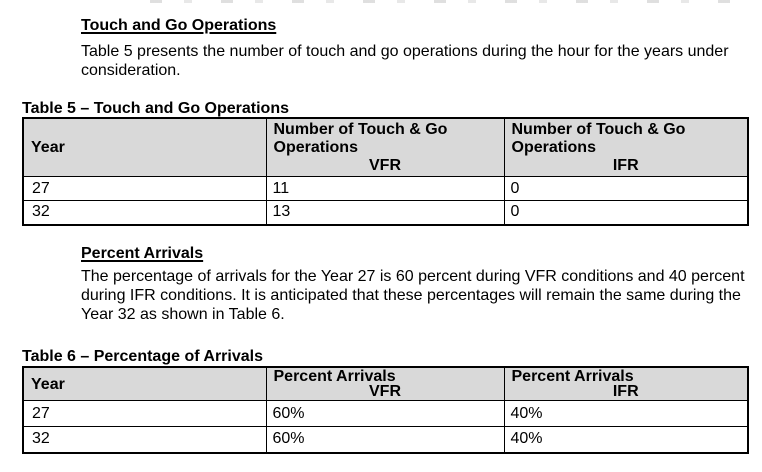 Image resolution: width=762 pixels, height=472 pixels. I want to click on table5-header-vfr-label: Number of Touch & Go Operations, so click(360, 138).